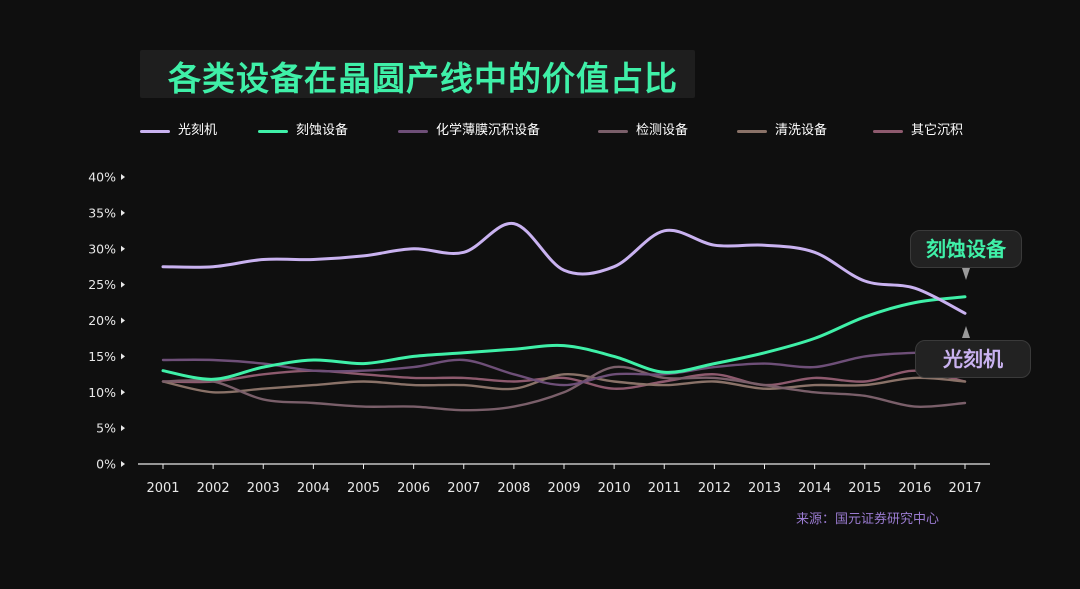 This screenshot has width=1080, height=589. What do you see at coordinates (662, 130) in the screenshot?
I see `legend-label: 检测设备` at bounding box center [662, 130].